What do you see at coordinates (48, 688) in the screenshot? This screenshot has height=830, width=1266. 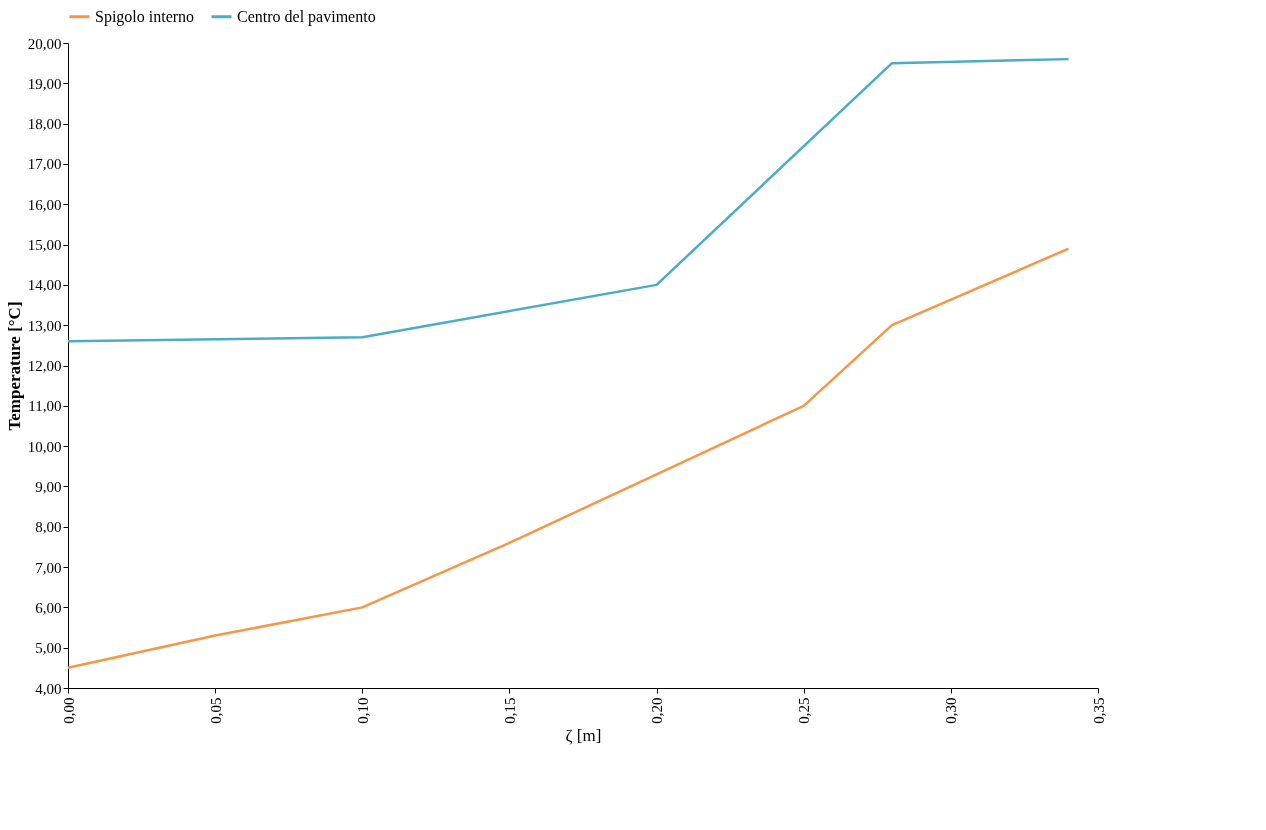 I see `y-tick-label: 4,00` at bounding box center [48, 688].